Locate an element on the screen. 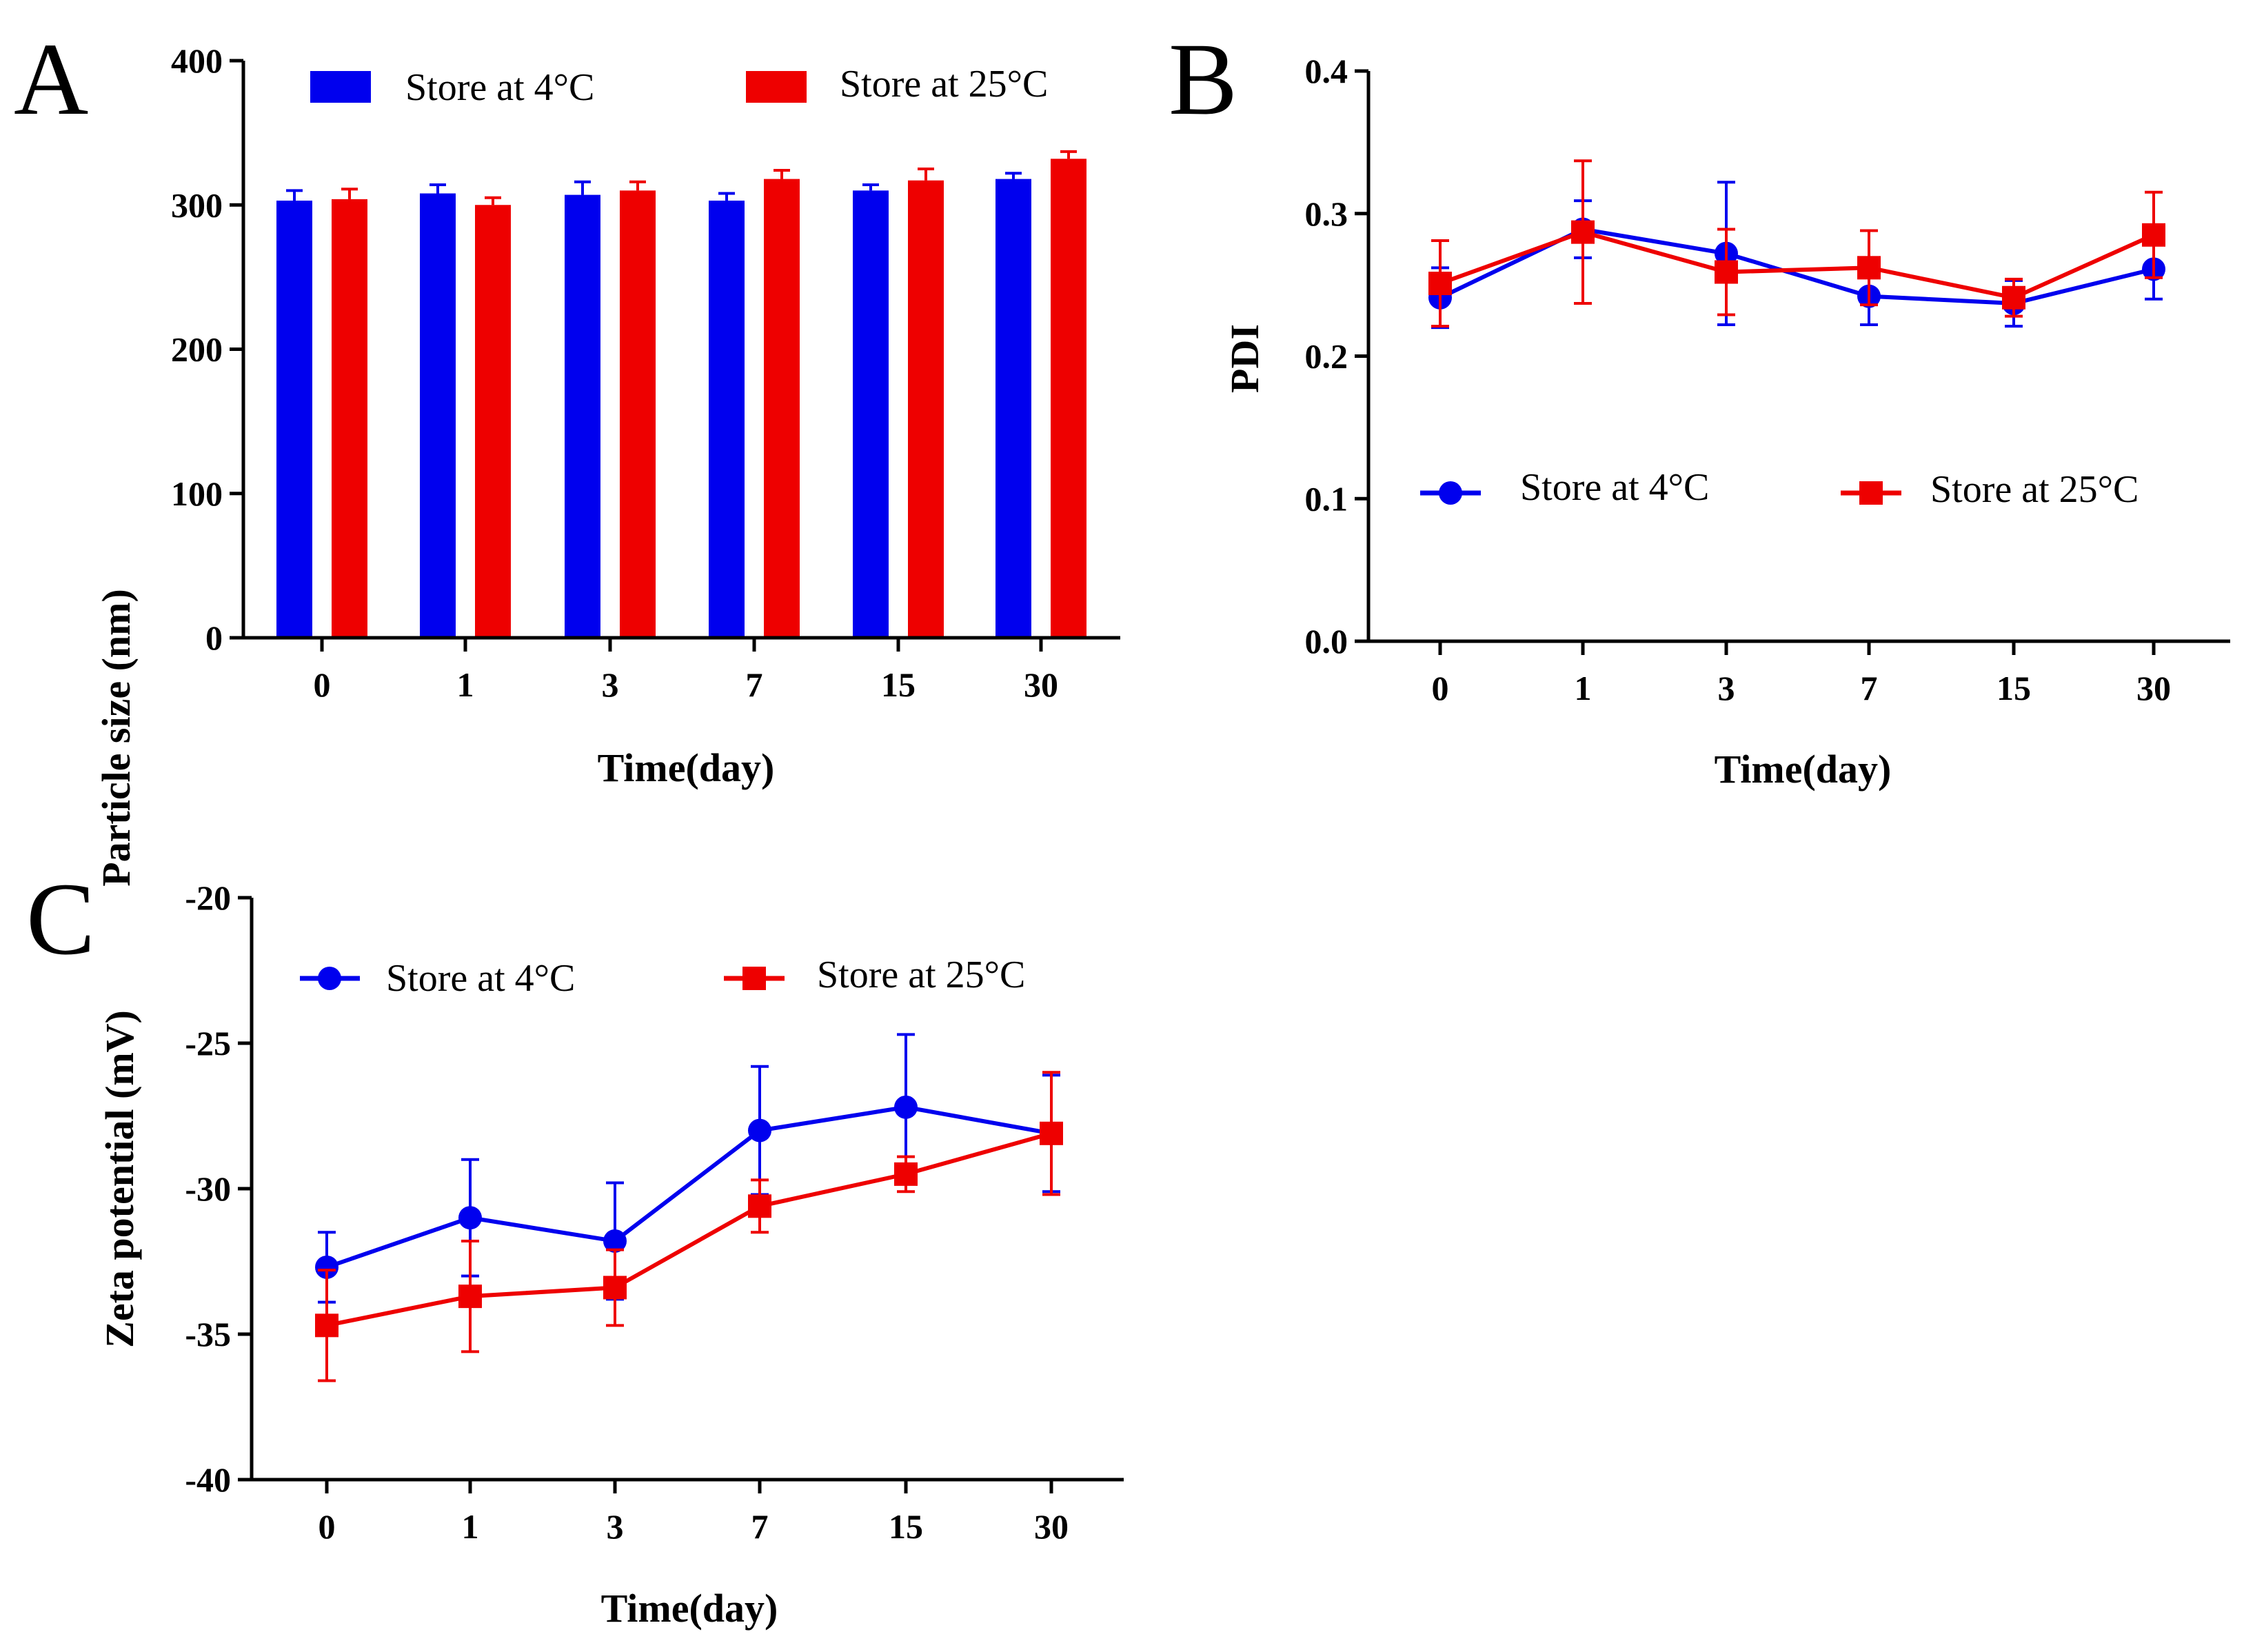 Image resolution: width=2244 pixels, height=1652 pixels. x-tick-label-c: 3 is located at coordinates (615, 1527).